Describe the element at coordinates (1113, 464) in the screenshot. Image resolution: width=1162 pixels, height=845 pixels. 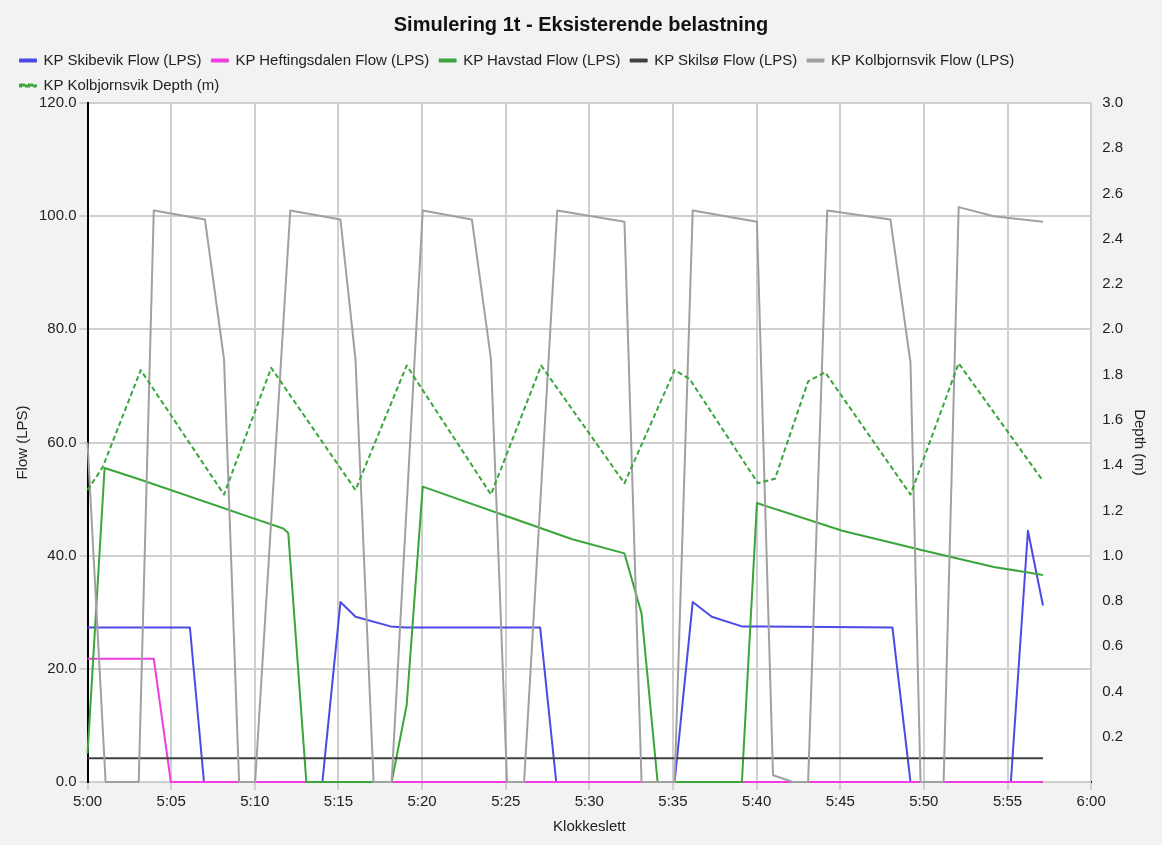
I see `y2-tick-label: 1.4` at that location.